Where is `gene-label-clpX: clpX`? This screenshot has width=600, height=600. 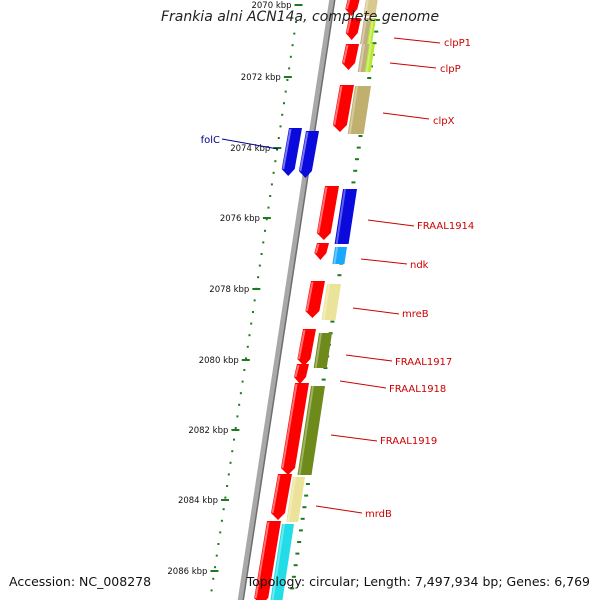 gene-label-clpX: clpX is located at coordinates (444, 121).